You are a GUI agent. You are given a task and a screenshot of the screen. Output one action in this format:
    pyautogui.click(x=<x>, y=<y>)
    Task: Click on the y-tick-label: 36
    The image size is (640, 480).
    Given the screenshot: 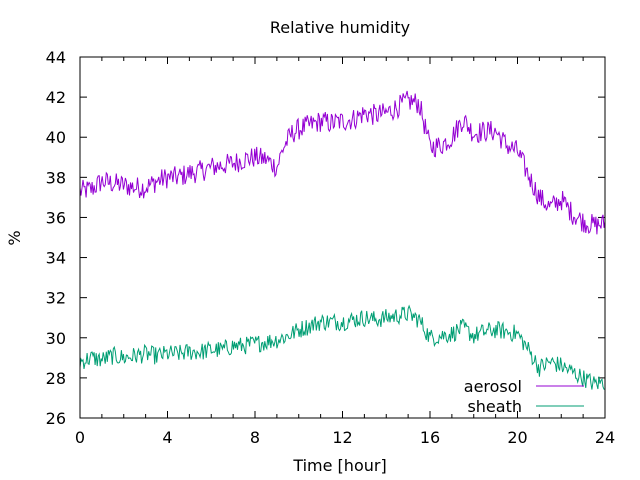 What is the action you would take?
    pyautogui.click(x=56, y=217)
    